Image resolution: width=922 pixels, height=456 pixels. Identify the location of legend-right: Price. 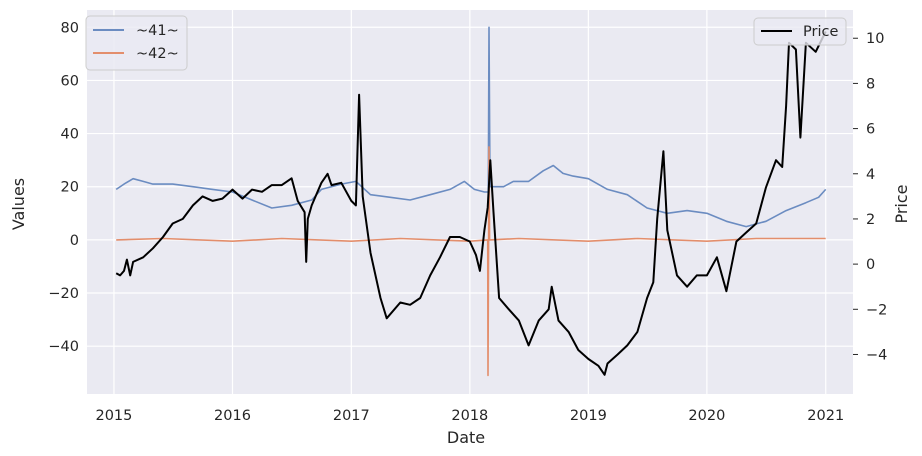
(800, 31).